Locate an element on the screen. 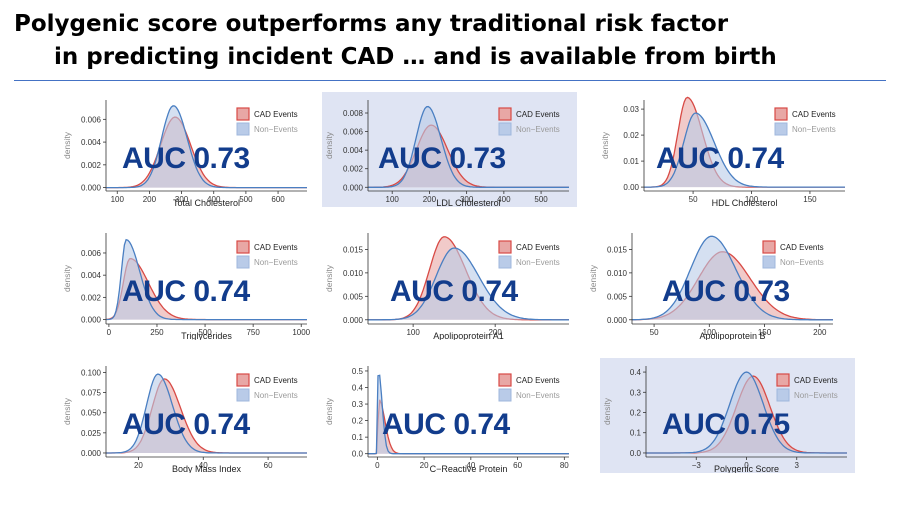  x-axis-label: Apolipoprotein B is located at coordinates (732, 335).